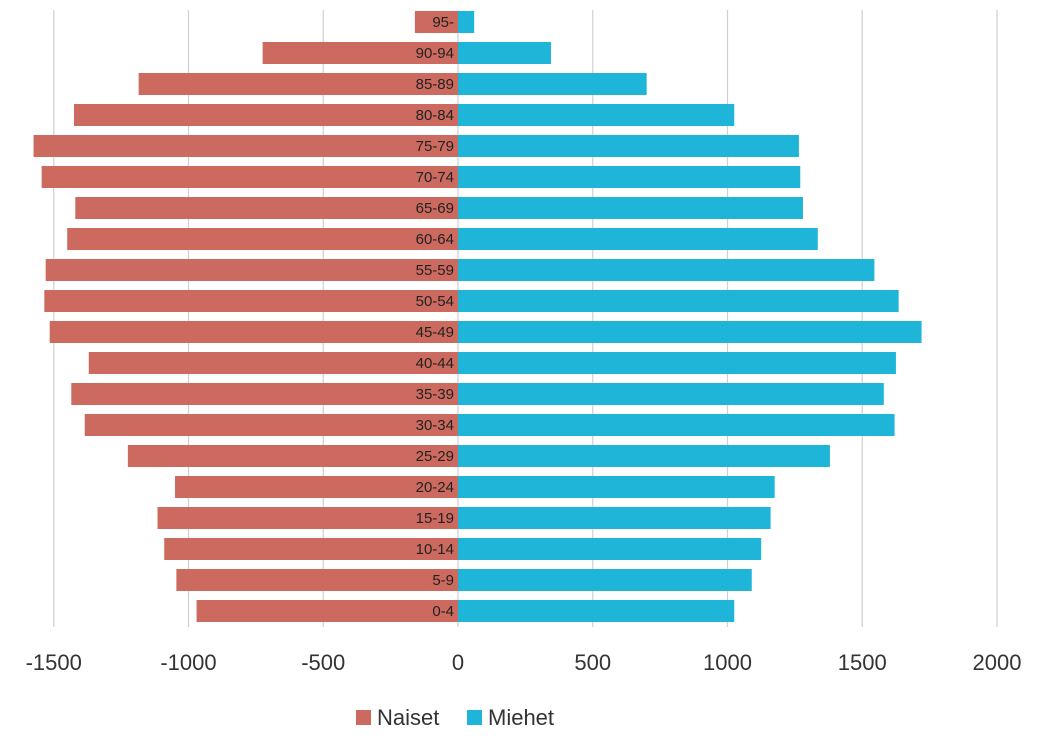  I want to click on category-label: 15-19, so click(435, 518).